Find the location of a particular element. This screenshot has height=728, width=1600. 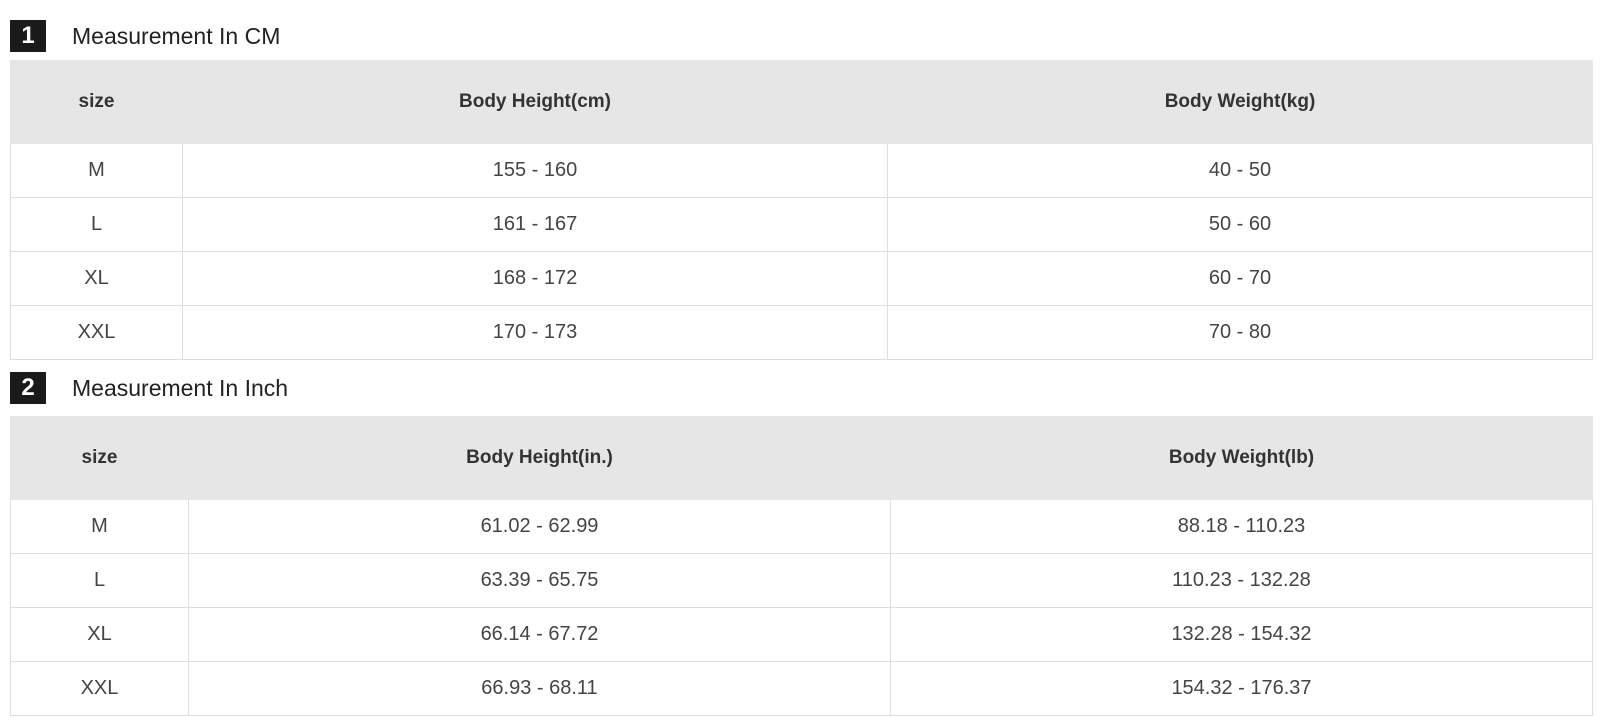

column-header-body-weight: Body Weight(kg) is located at coordinates (1240, 102).